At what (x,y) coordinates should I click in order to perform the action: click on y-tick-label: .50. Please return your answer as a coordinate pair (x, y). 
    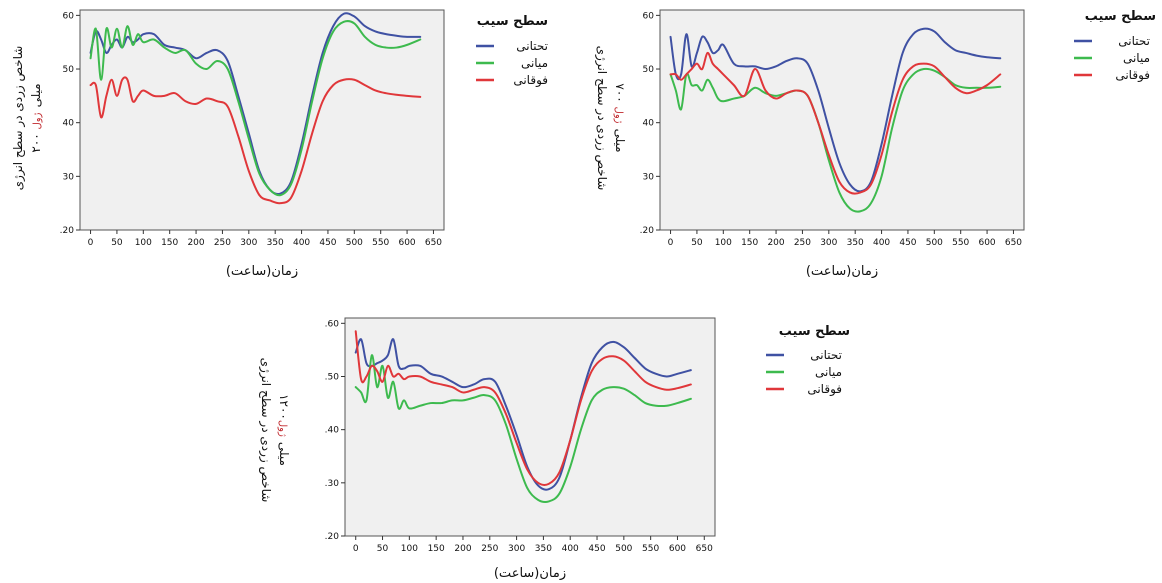
    Looking at the image, I should click on (332, 377).